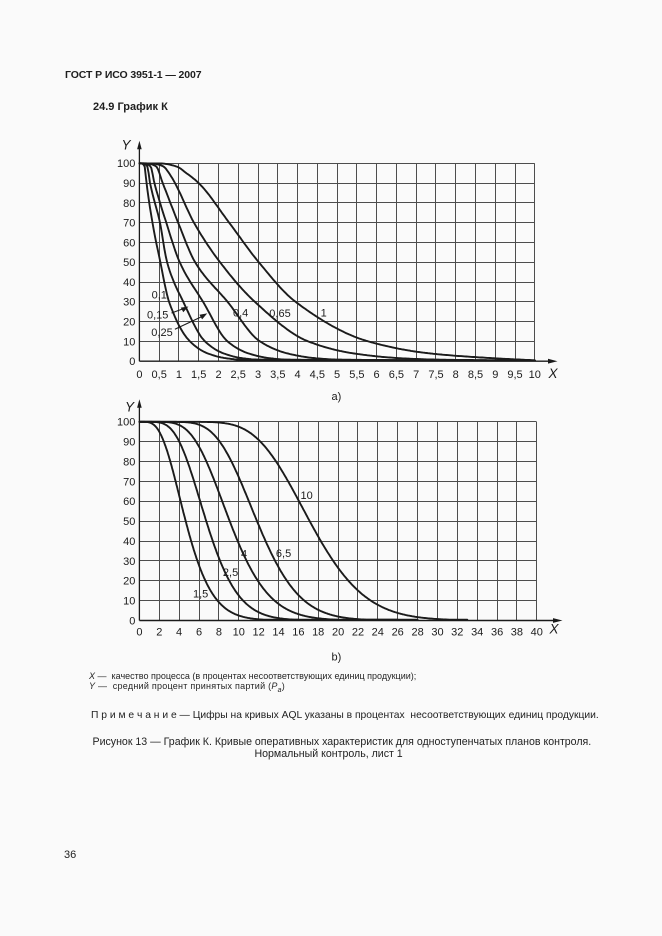 This screenshot has width=662, height=936. What do you see at coordinates (356, 375) in the screenshot?
I see `svg-text: 5,5` at bounding box center [356, 375].